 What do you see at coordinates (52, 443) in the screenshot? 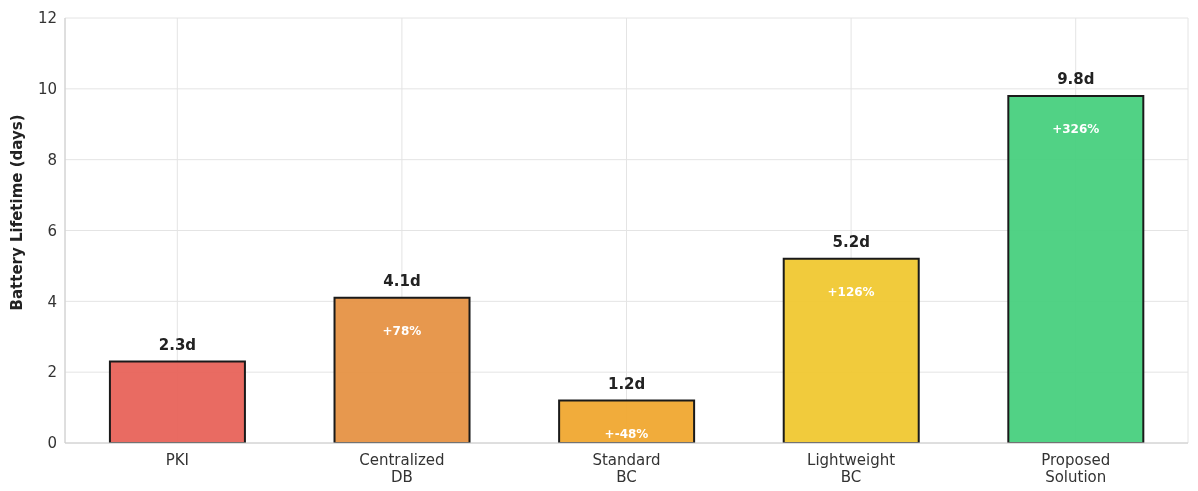
I see `y-tick-label: 0` at bounding box center [52, 443].